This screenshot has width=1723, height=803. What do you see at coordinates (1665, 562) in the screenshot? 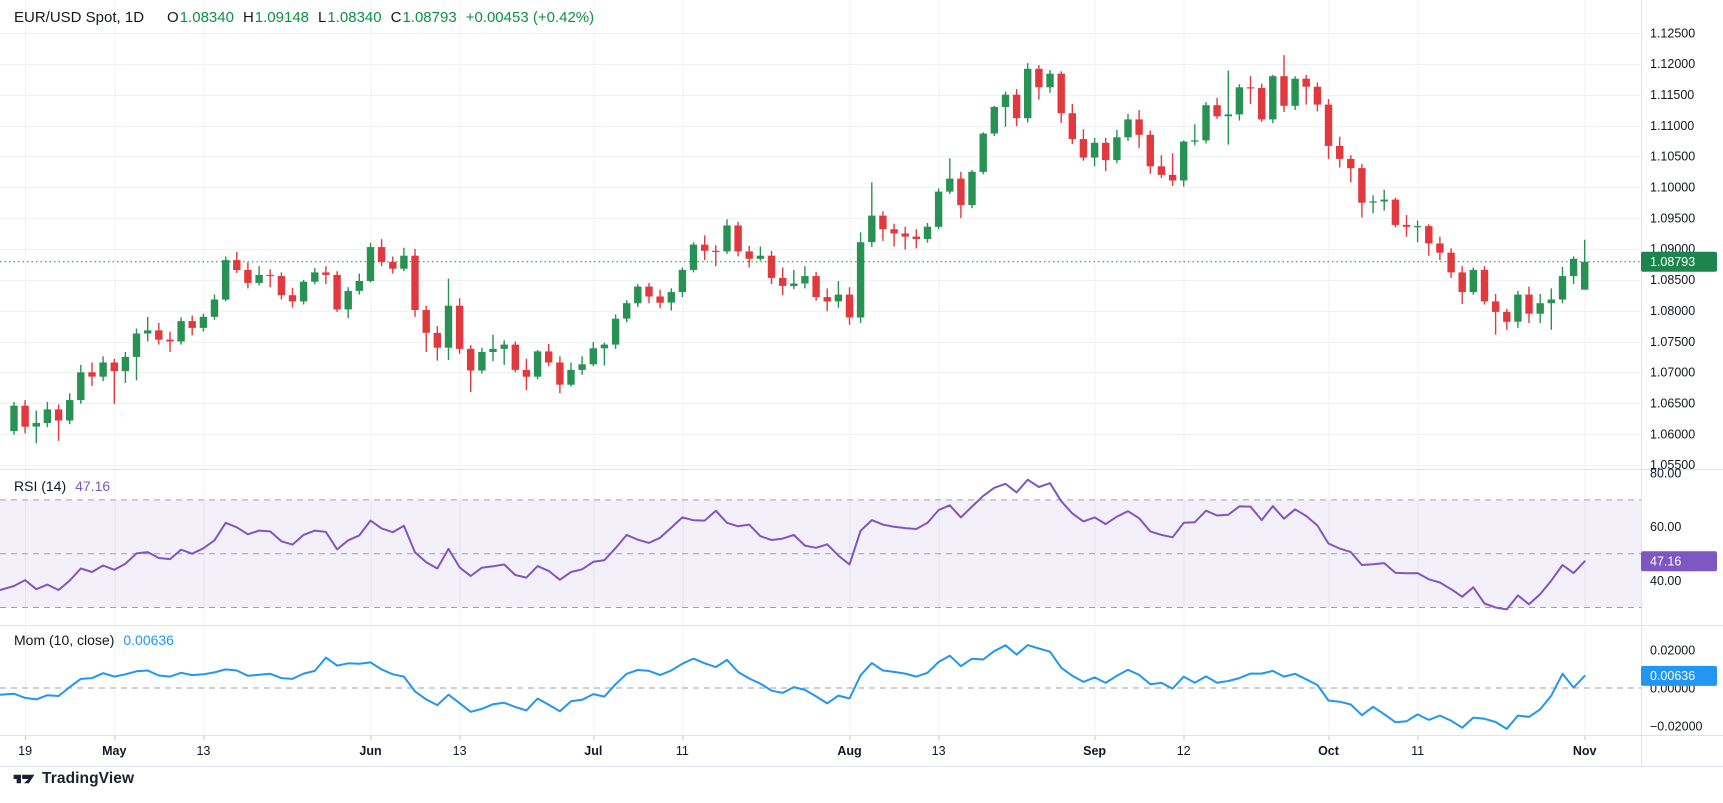
I see `svg-text: 47.16` at bounding box center [1665, 562].